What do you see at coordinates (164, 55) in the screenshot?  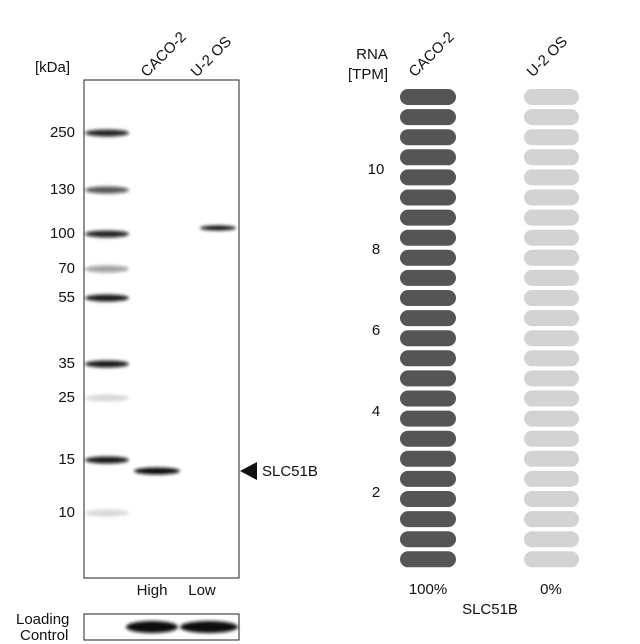 I see `lane-label: CACO-2` at bounding box center [164, 55].